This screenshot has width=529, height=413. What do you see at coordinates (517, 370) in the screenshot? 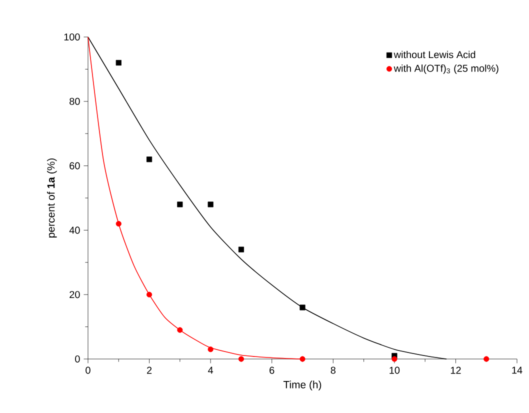
I see `x-tick-label: 14` at bounding box center [517, 370].